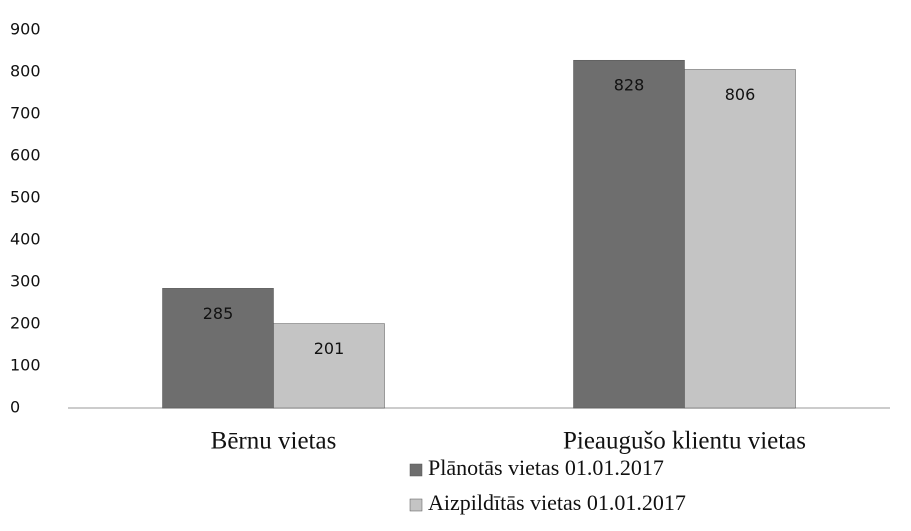 The image size is (911, 531). What do you see at coordinates (274, 441) in the screenshot?
I see `x-tick-label: Bērnu vietas` at bounding box center [274, 441].